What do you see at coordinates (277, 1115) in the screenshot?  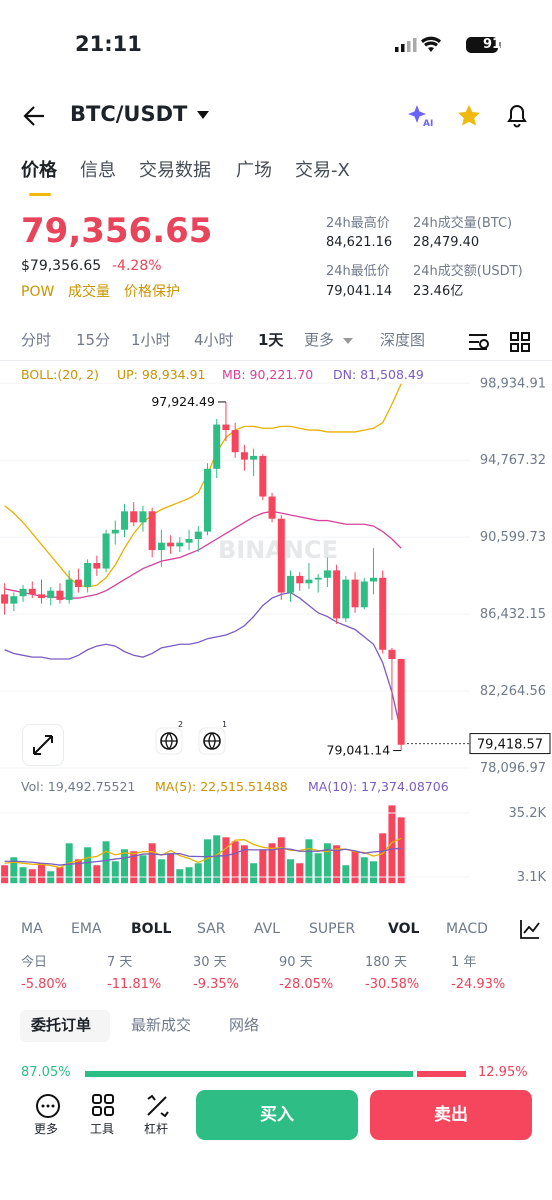 I see `buy-button: 买入` at bounding box center [277, 1115].